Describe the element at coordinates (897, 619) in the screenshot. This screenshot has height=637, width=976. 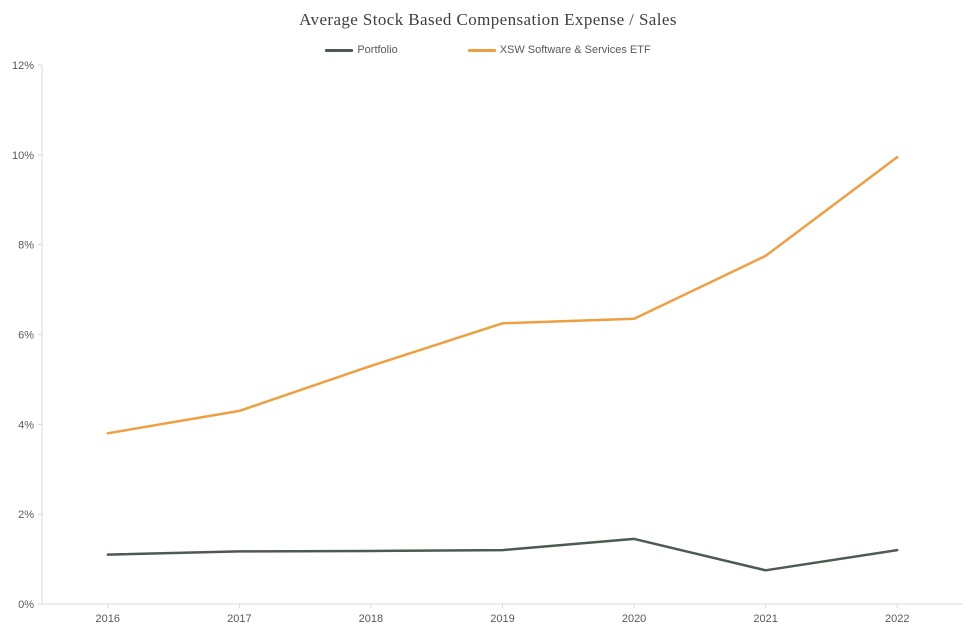
I see `x-tick-label: 2022` at that location.